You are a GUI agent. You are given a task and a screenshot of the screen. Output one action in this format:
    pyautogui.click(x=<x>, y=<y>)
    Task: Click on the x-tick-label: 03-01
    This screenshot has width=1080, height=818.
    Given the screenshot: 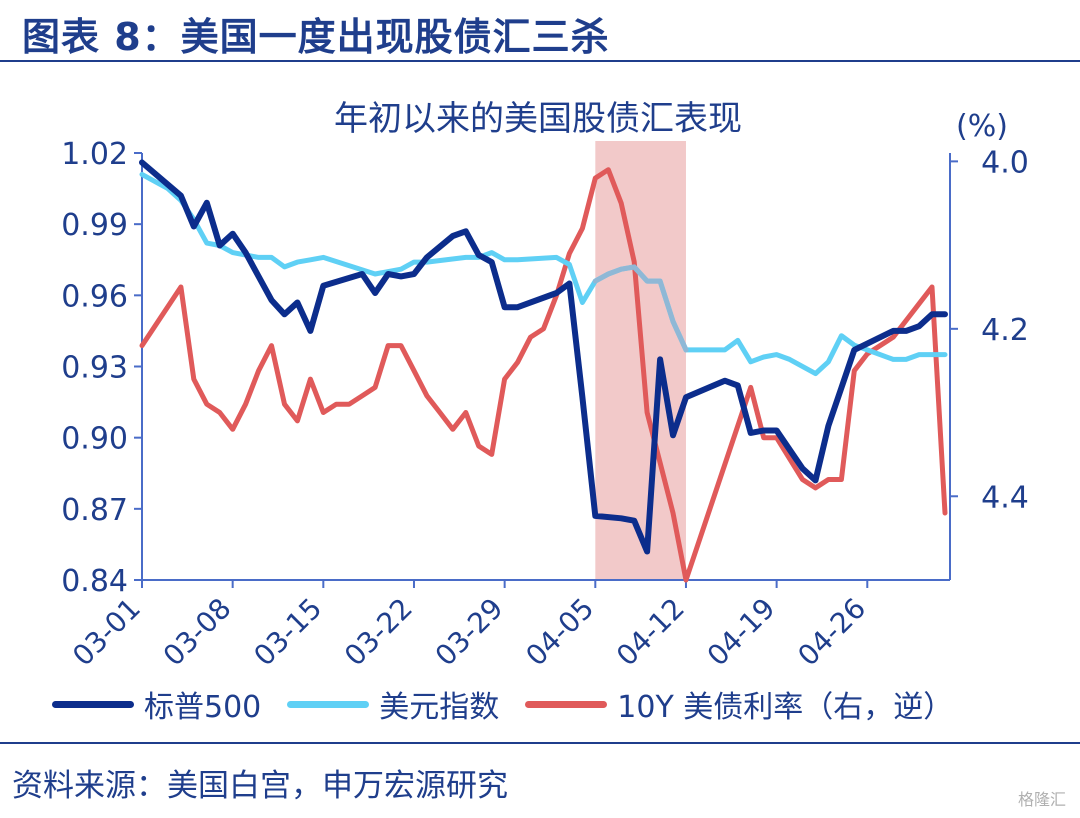 What is the action you would take?
    pyautogui.click(x=106, y=632)
    